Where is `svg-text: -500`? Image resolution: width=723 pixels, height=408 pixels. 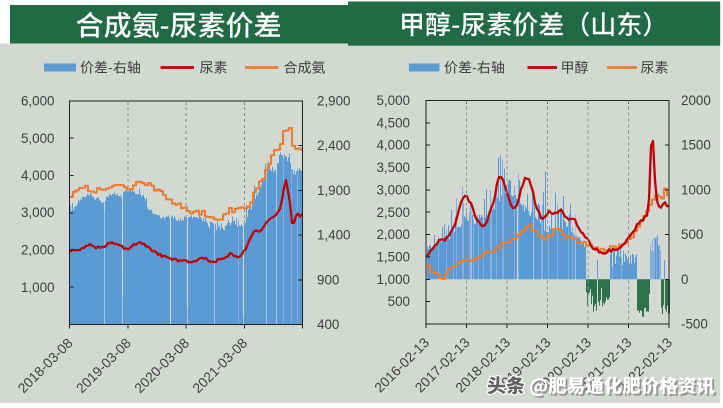
svg-text: -500 is located at coordinates (694, 324).